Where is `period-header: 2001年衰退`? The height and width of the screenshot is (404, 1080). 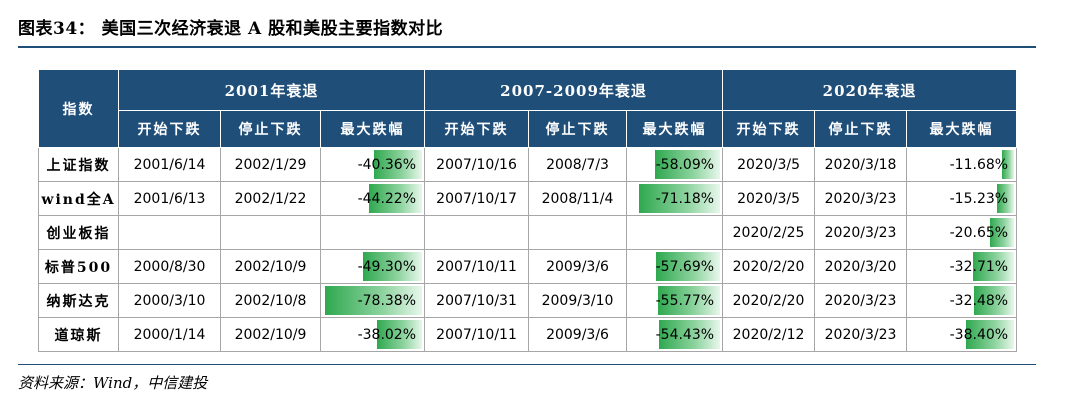
period-header: 2001年衰退 is located at coordinates (271, 90).